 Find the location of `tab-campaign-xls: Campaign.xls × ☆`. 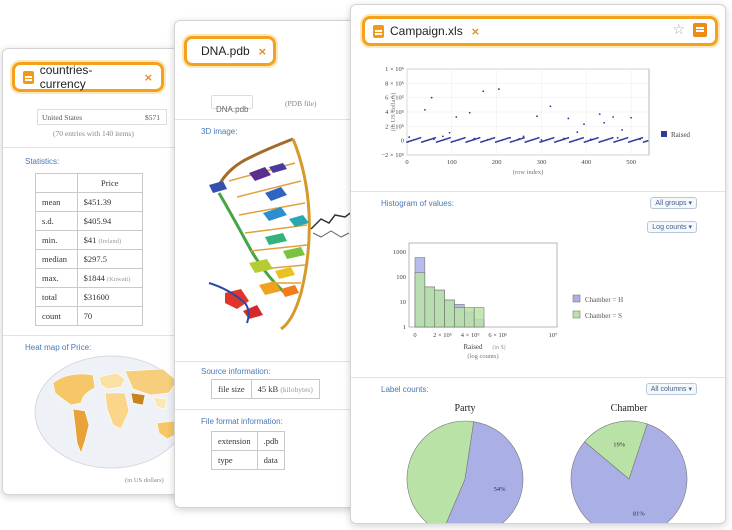

tab-campaign-xls: Campaign.xls × ☆ is located at coordinates (540, 31).